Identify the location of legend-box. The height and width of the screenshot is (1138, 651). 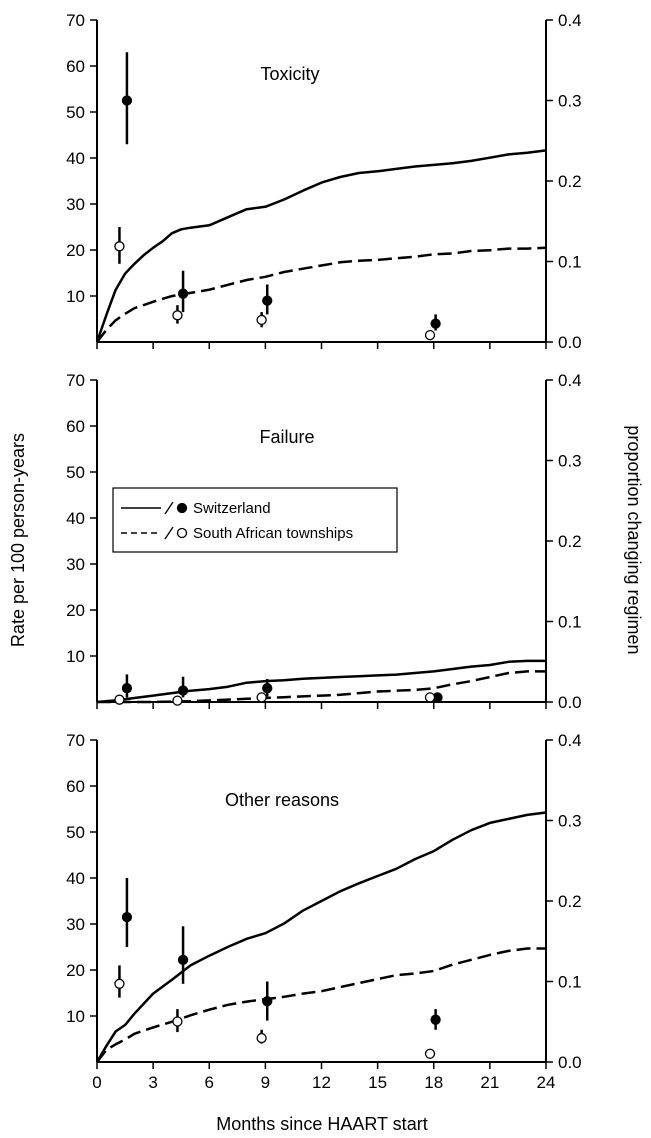
(255, 520).